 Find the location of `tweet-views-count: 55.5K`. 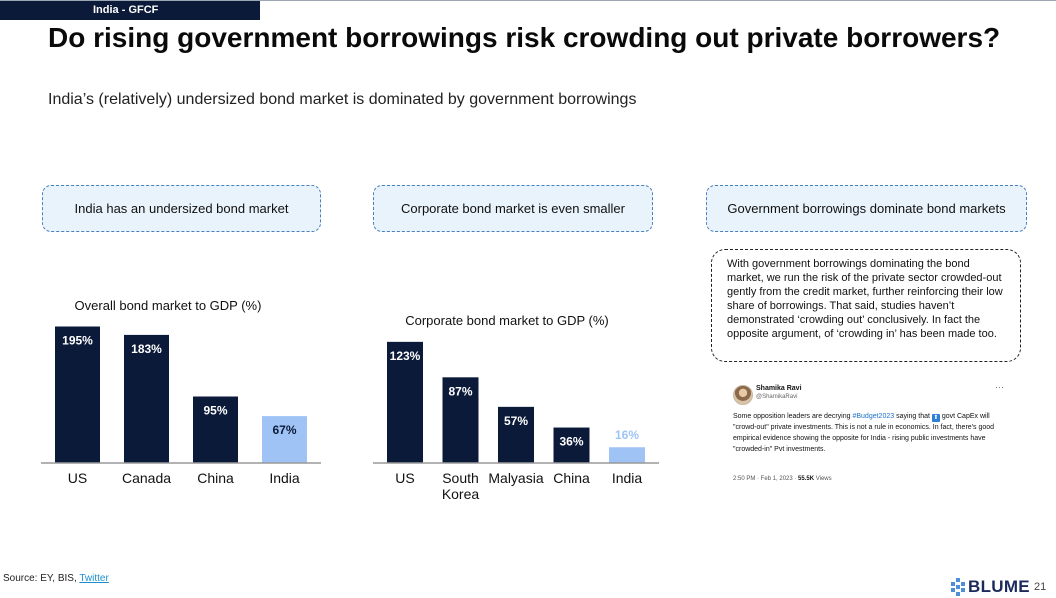

tweet-views-count: 55.5K is located at coordinates (806, 479).